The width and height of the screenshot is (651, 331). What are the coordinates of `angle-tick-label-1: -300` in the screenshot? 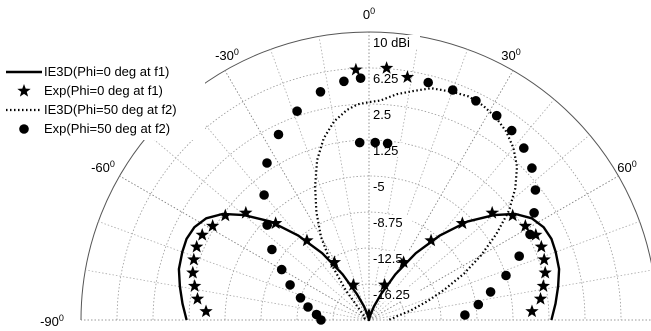 It's located at (227, 55).